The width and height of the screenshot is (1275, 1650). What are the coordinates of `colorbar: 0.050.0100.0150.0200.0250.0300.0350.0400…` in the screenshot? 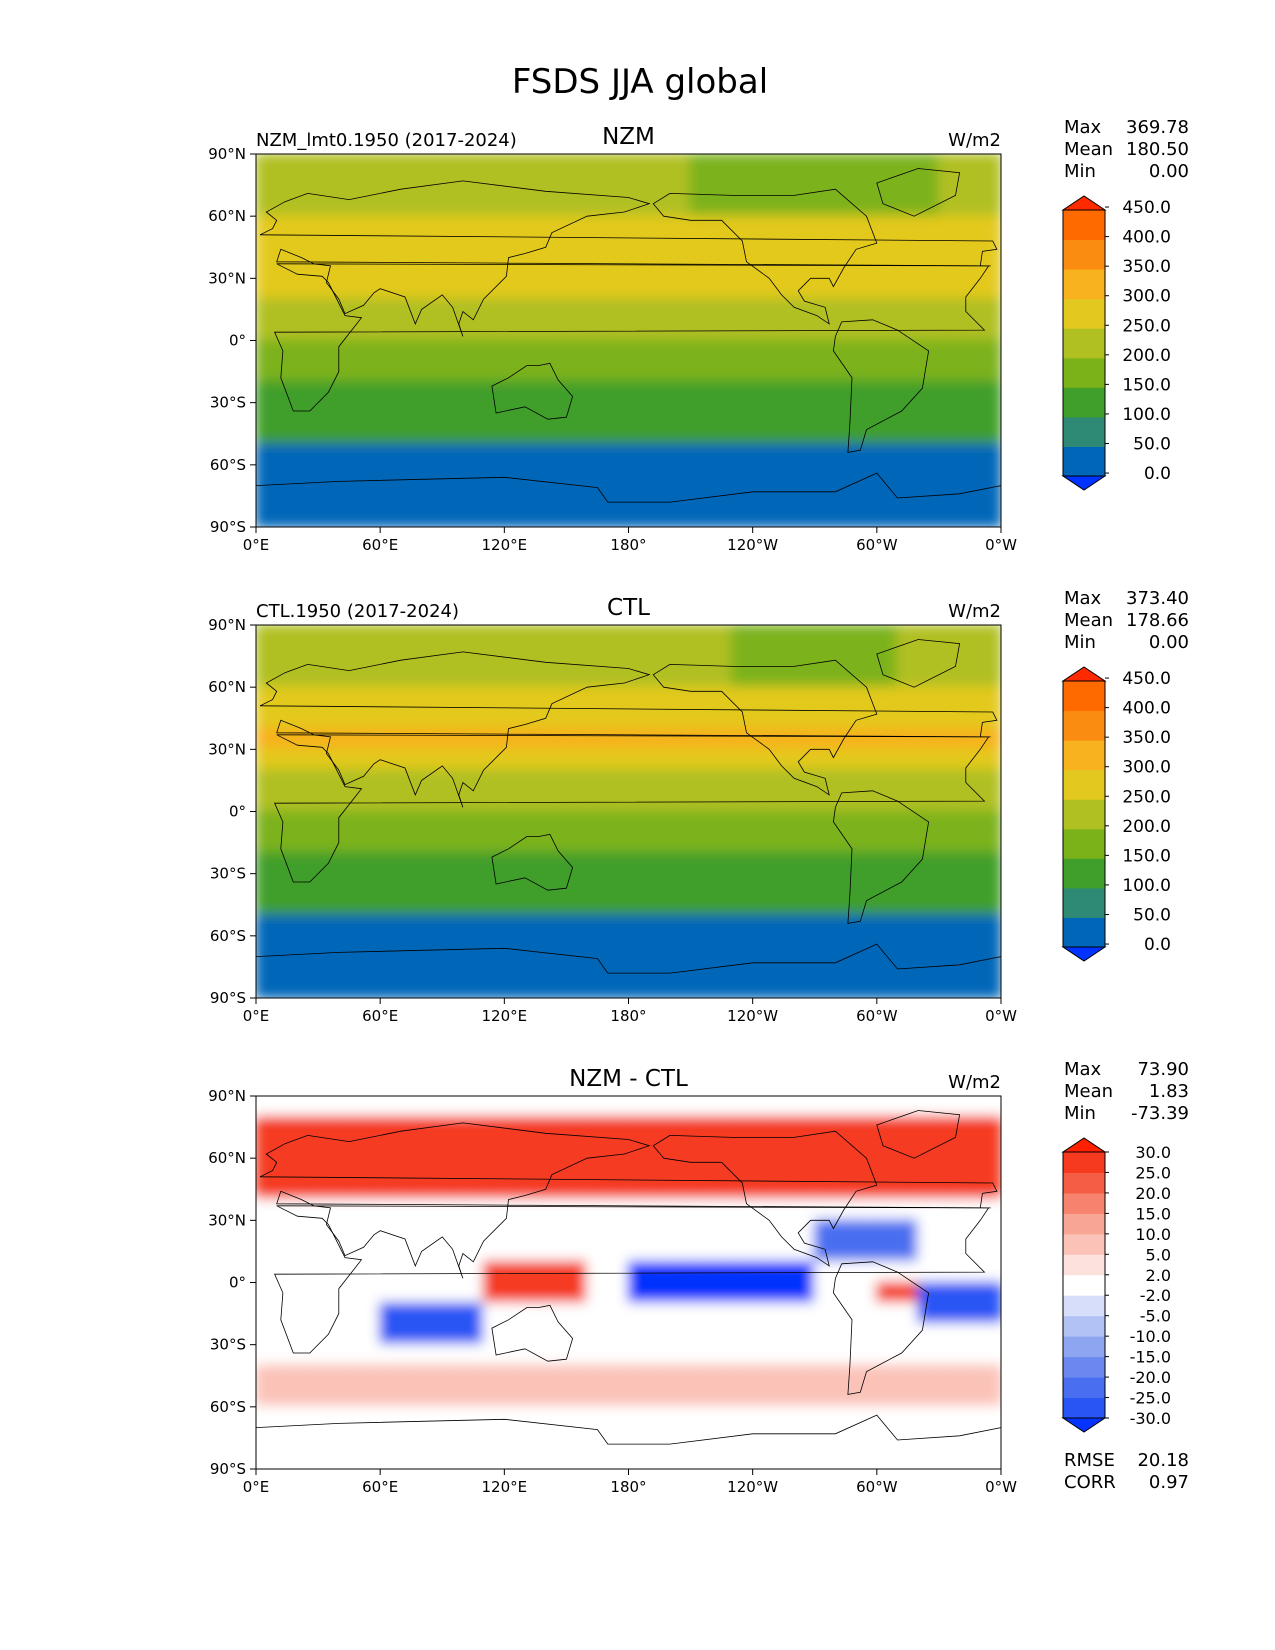 It's located at (1116, 343).